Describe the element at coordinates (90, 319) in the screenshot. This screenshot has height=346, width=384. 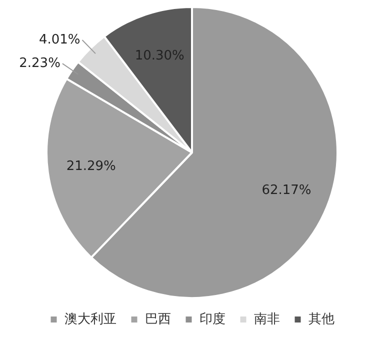
I see `legend-label: 澳大利亚` at that location.